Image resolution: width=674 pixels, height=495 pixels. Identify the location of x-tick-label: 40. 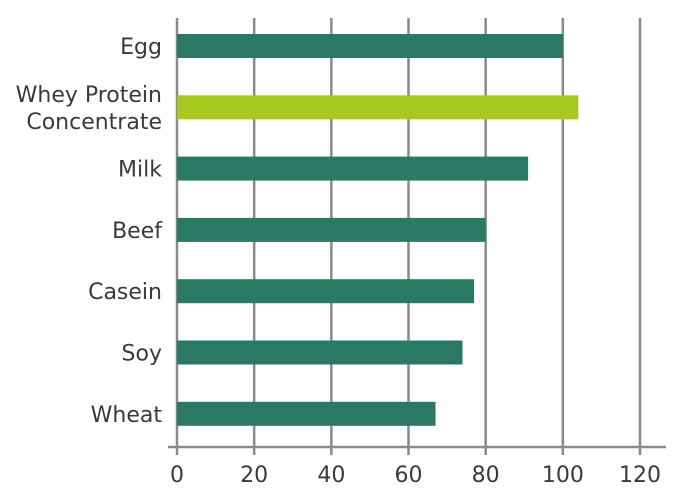
(331, 475).